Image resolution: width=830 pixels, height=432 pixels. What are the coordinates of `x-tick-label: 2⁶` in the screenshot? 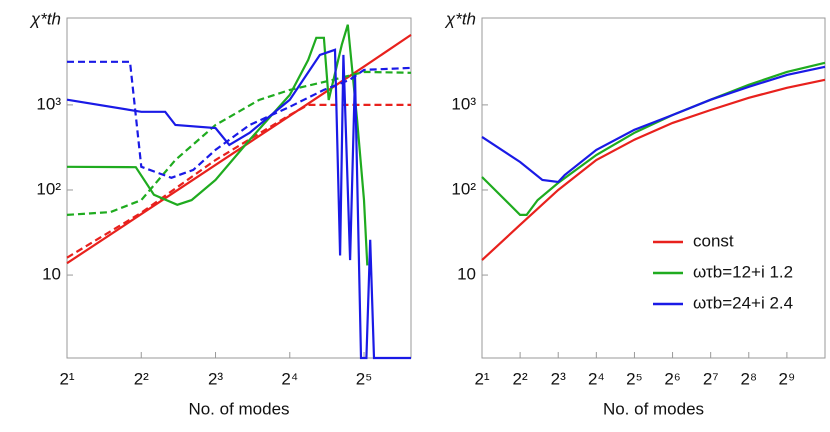 It's located at (672, 378).